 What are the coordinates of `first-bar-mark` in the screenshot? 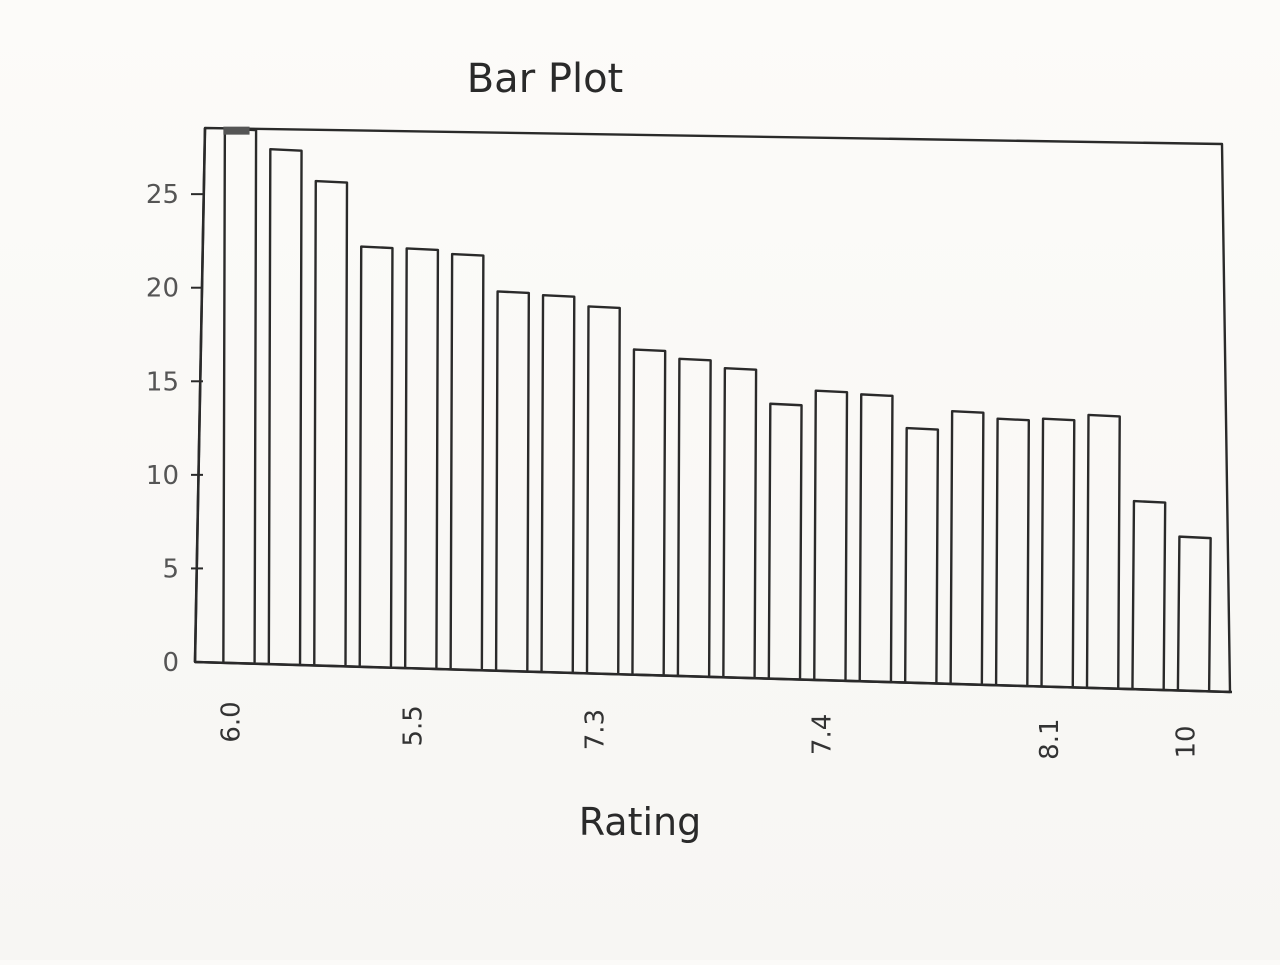 It's located at (236, 130).